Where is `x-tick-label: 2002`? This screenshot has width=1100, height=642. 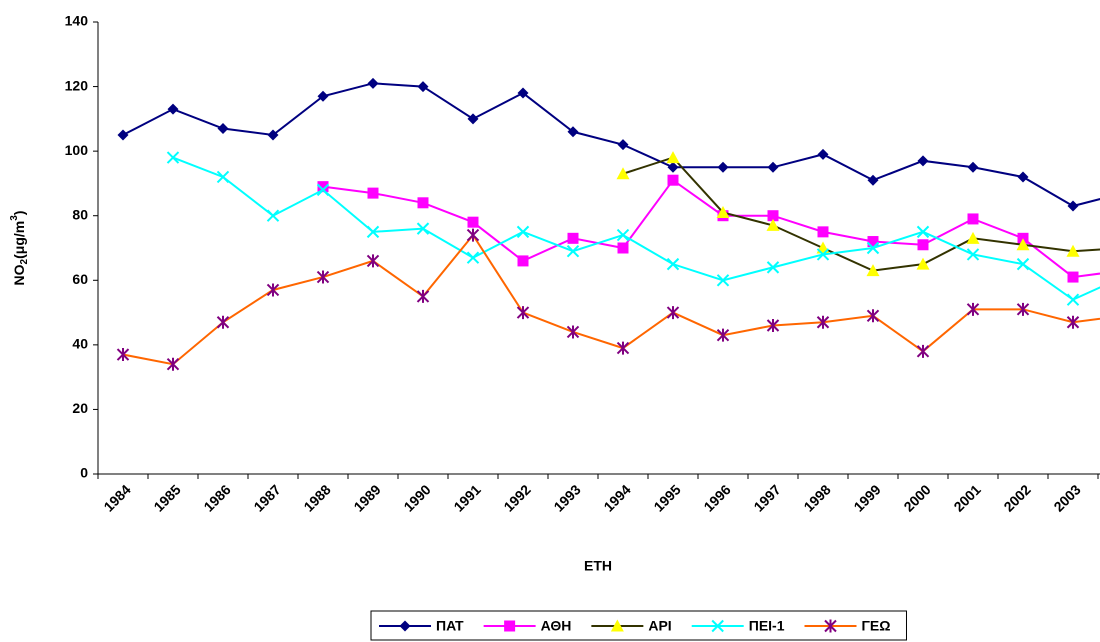 x-tick-label: 2002 is located at coordinates (1016, 497).